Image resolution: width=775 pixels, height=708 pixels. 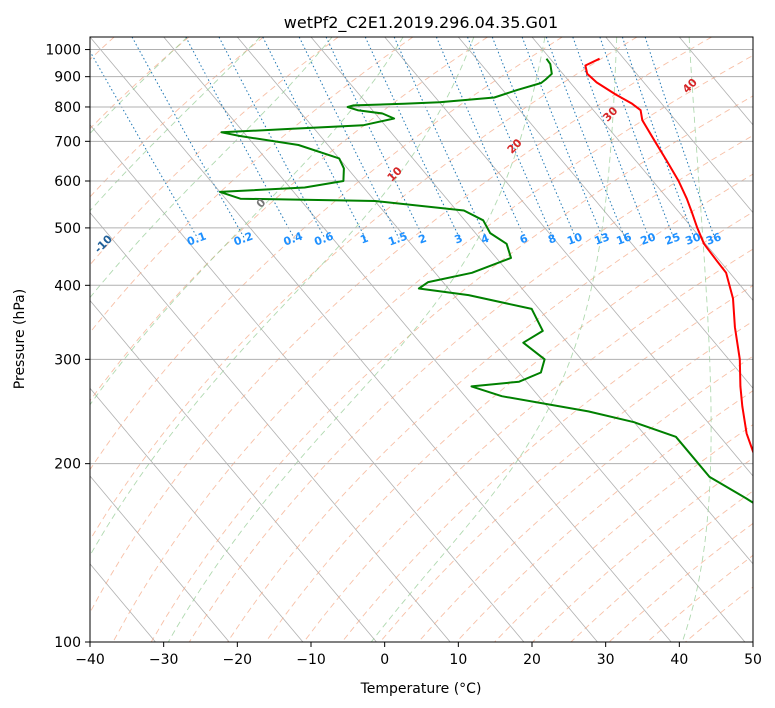 What do you see at coordinates (238, 660) in the screenshot?
I see `x-tick-label: −20` at bounding box center [238, 660].